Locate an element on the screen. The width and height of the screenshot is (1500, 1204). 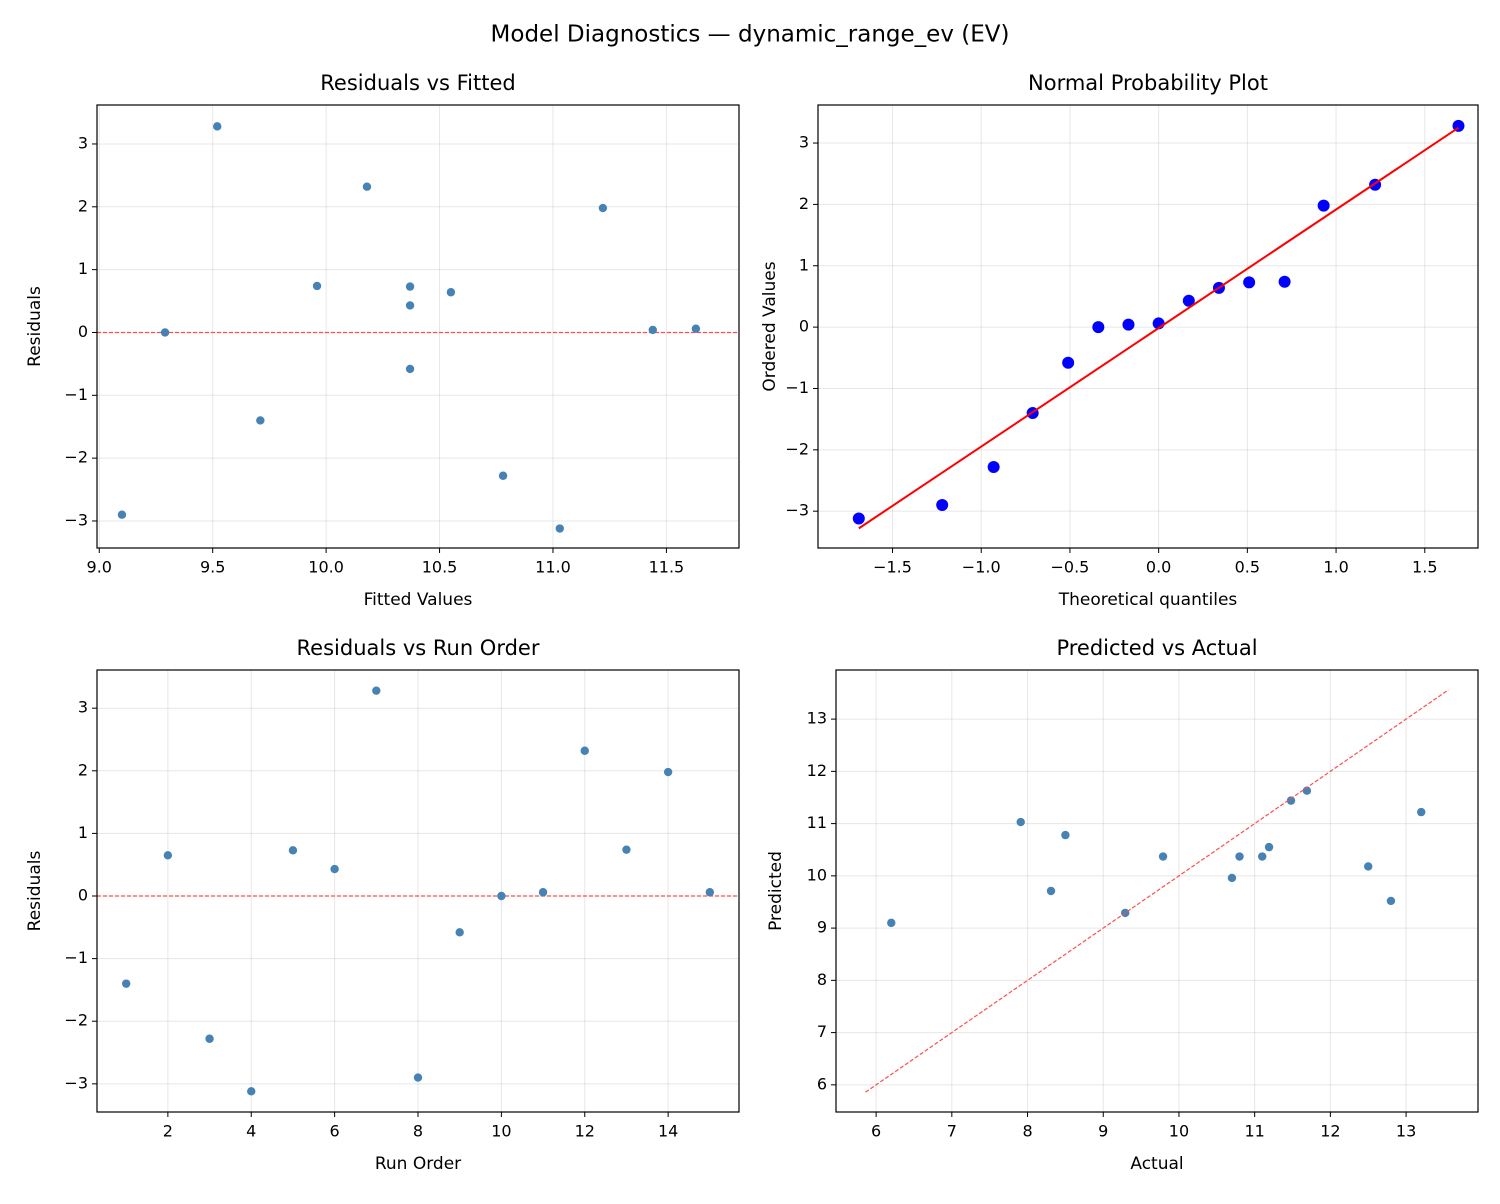
x-tick-label: 13 is located at coordinates (1406, 1131).